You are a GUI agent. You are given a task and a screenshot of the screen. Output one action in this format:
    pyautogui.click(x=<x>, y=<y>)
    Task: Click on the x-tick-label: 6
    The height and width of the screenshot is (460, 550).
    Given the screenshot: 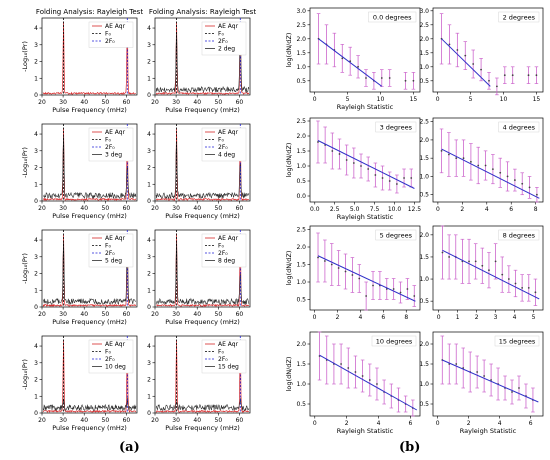 What is the action you would take?
    pyautogui.click(x=511, y=209)
    